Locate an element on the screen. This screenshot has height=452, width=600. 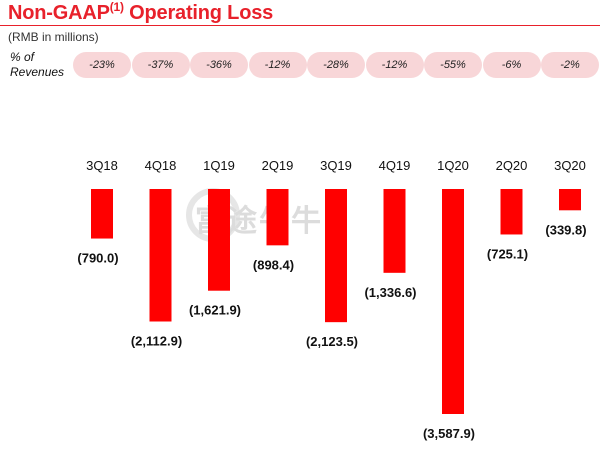
bar-3Q19 is located at coordinates (336, 256).